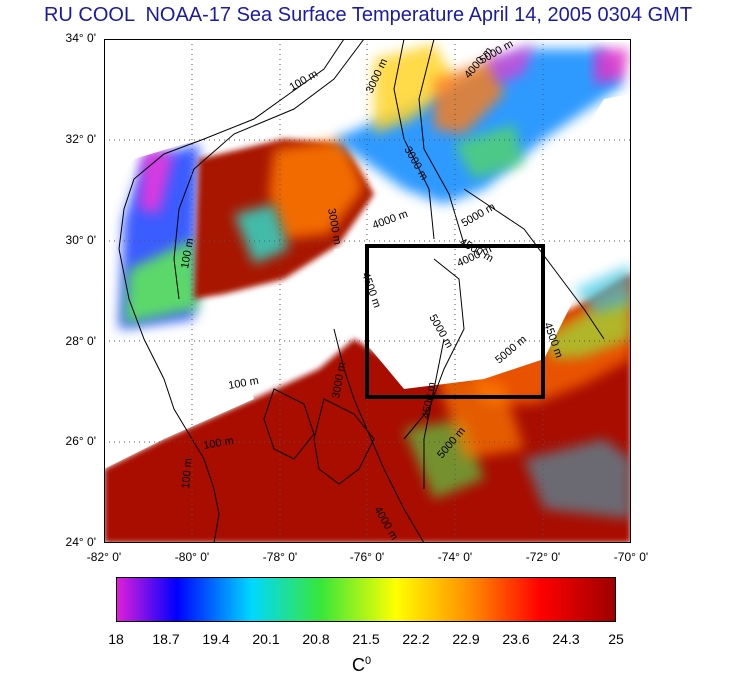 This screenshot has height=680, width=736. I want to click on lon-label: -70° 0', so click(631, 557).